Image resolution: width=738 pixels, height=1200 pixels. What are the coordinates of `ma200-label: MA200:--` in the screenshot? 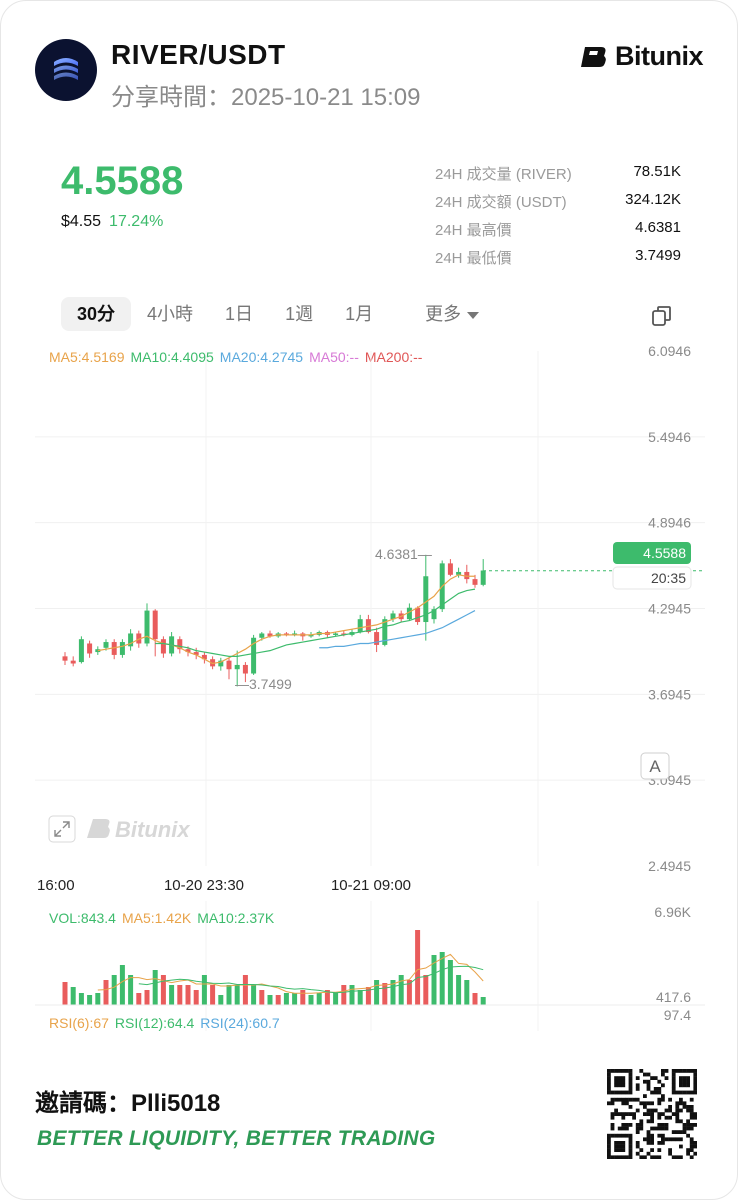 It's located at (393, 357).